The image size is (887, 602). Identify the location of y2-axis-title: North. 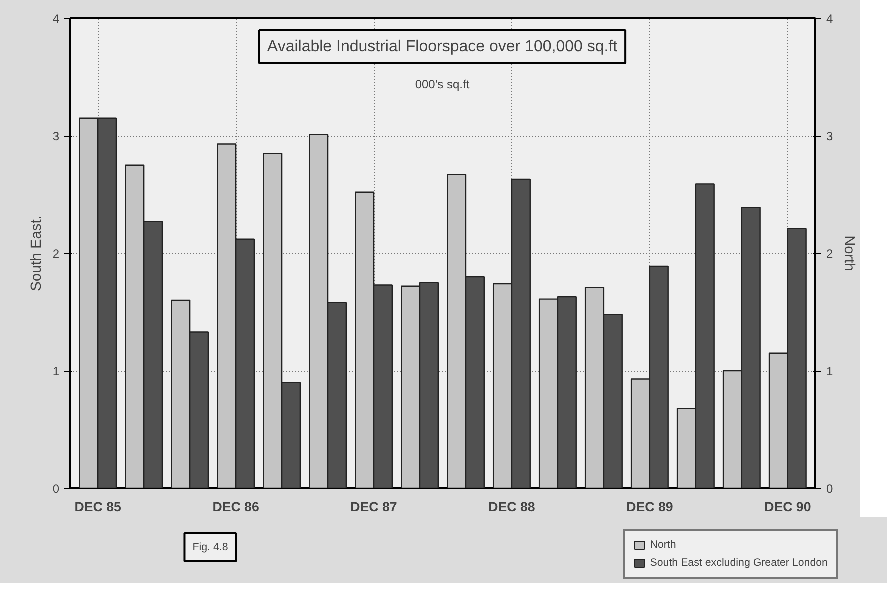
(849, 254).